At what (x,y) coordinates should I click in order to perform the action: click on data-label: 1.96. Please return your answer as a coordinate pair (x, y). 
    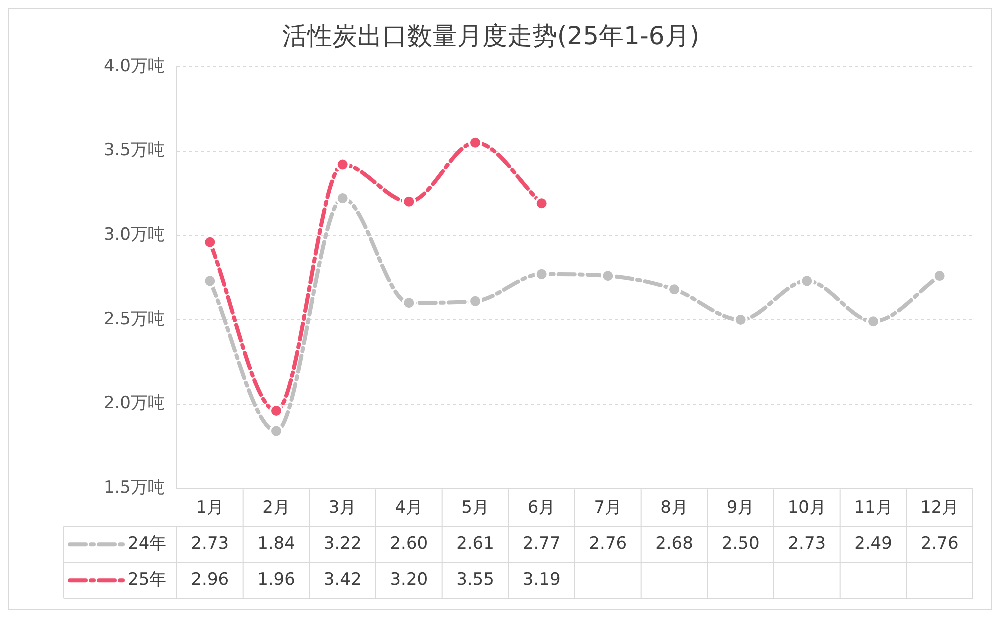
    Looking at the image, I should click on (277, 580).